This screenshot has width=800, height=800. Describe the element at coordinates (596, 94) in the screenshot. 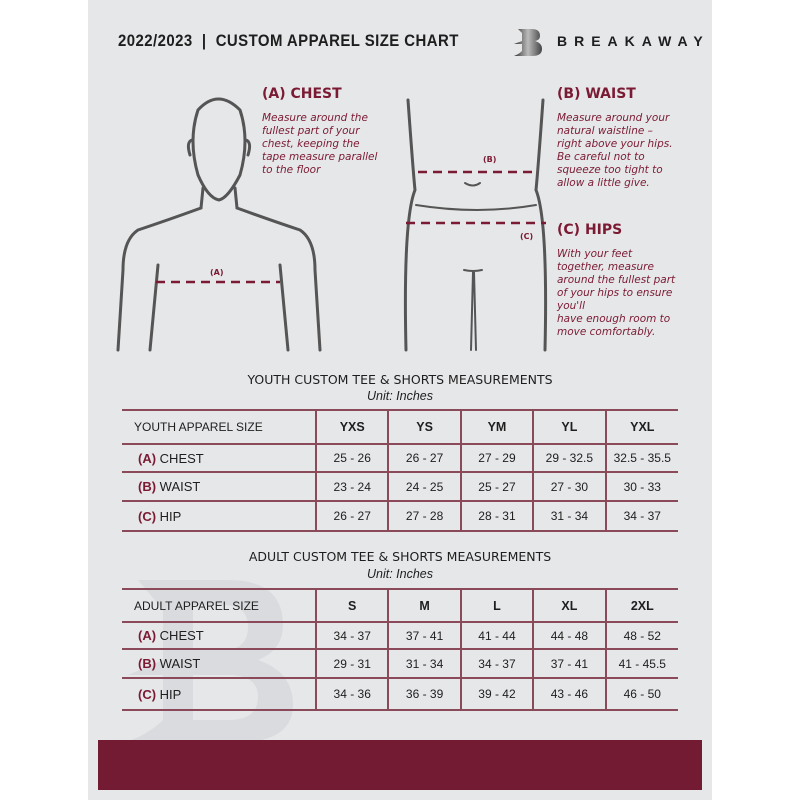

I see `waist-heading: (B) WAIST` at that location.